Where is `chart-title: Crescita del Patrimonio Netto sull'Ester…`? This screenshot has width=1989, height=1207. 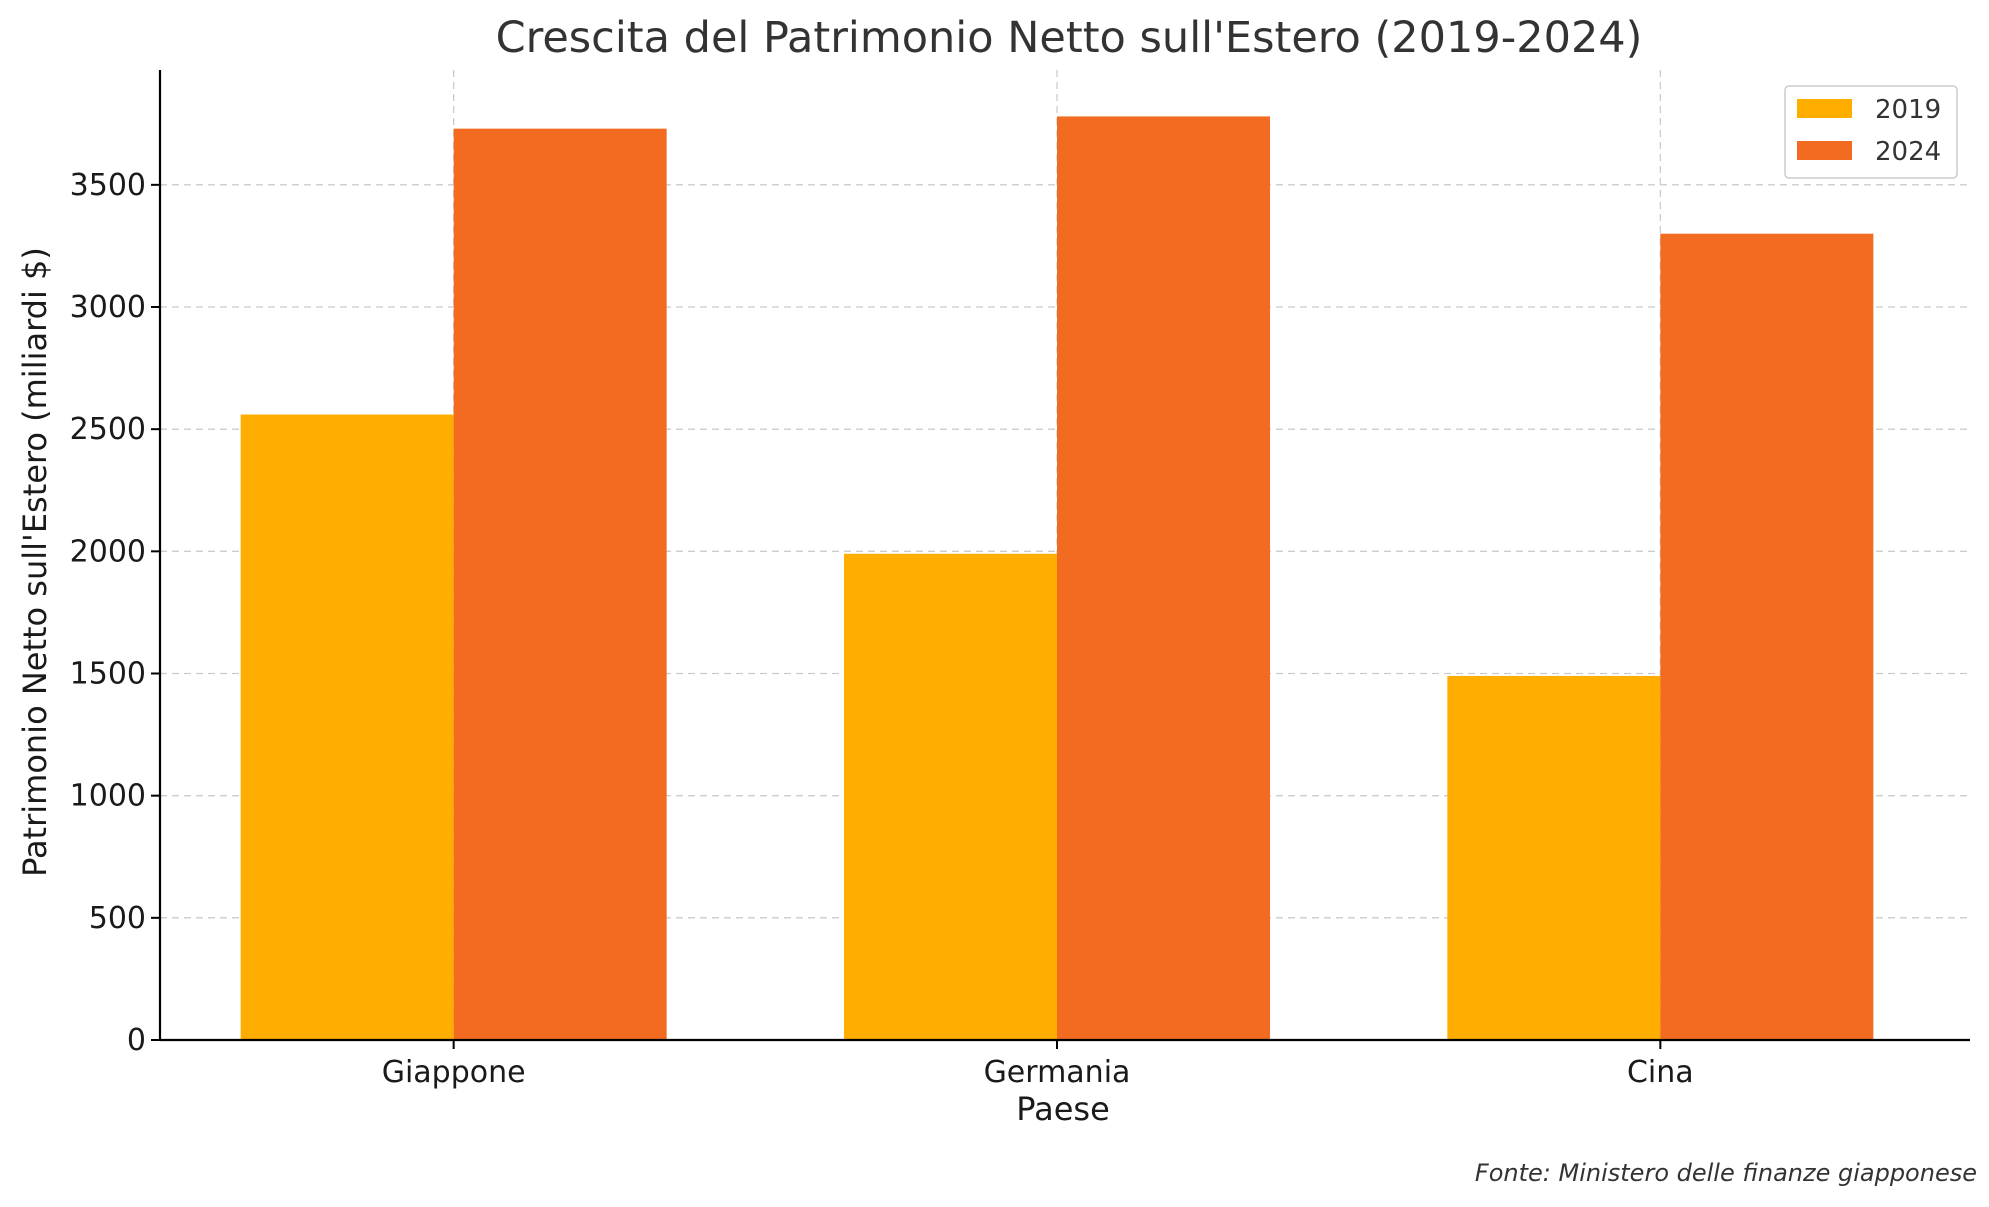 chart-title: Crescita del Patrimonio Netto sull'Ester… is located at coordinates (1069, 38).